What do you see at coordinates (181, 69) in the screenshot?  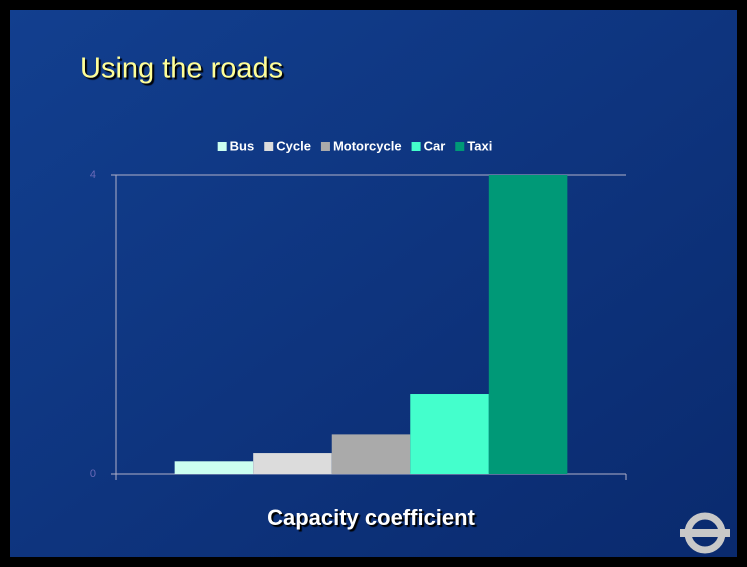 I see `slide-title: Using the roads` at bounding box center [181, 69].